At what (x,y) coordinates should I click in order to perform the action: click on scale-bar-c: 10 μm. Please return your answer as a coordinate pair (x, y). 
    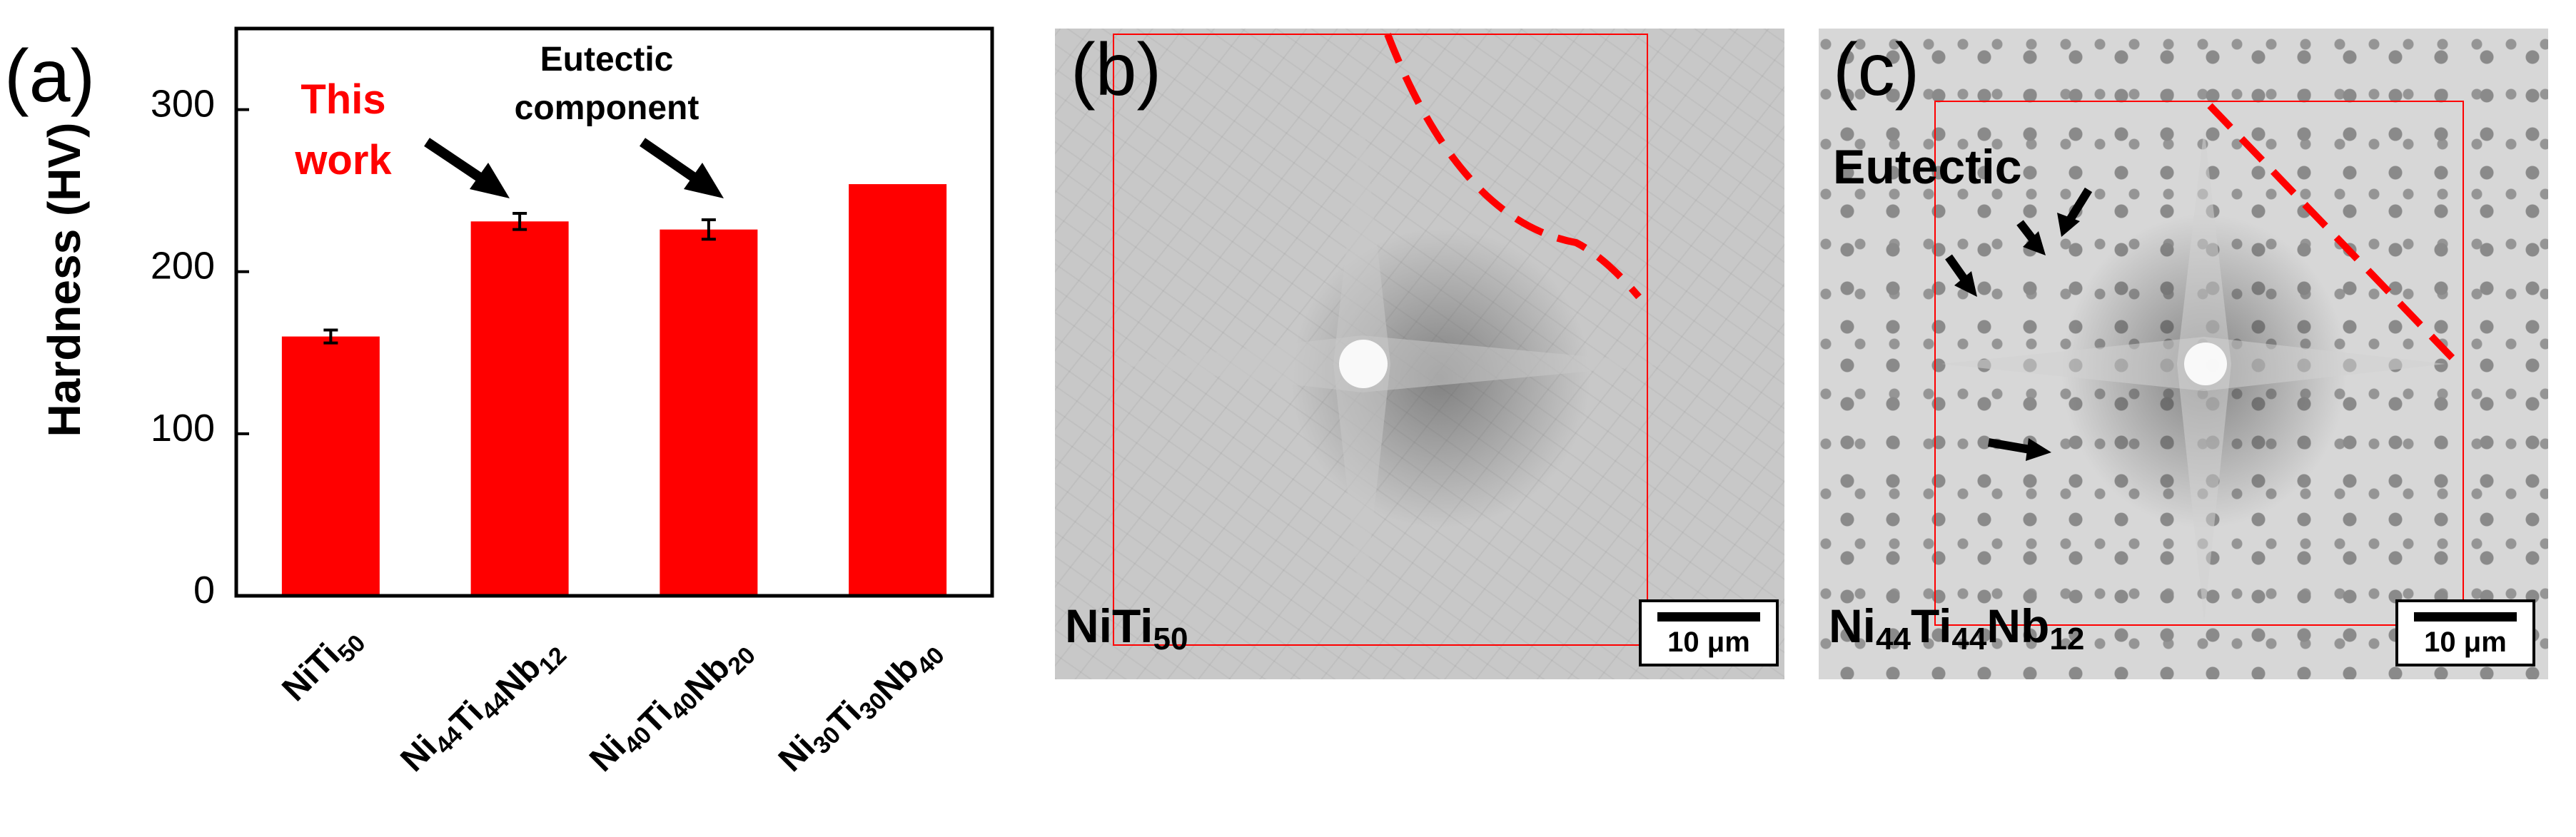
    Looking at the image, I should click on (2465, 632).